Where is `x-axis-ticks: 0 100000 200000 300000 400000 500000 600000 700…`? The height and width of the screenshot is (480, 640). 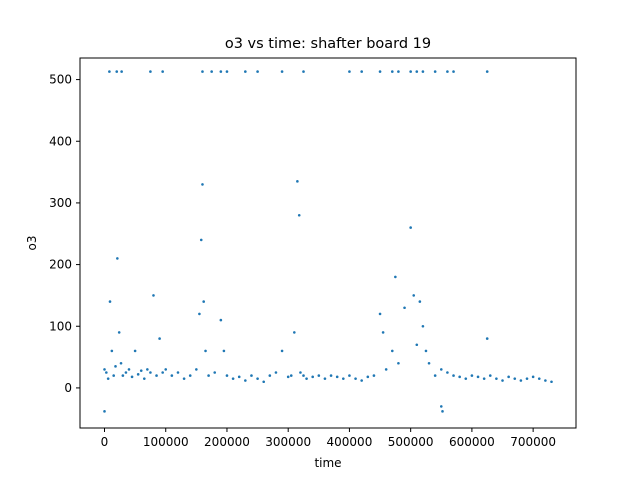 x-axis-ticks: 0 100000 200000 300000 400000 500000 600000 700… is located at coordinates (328, 438).